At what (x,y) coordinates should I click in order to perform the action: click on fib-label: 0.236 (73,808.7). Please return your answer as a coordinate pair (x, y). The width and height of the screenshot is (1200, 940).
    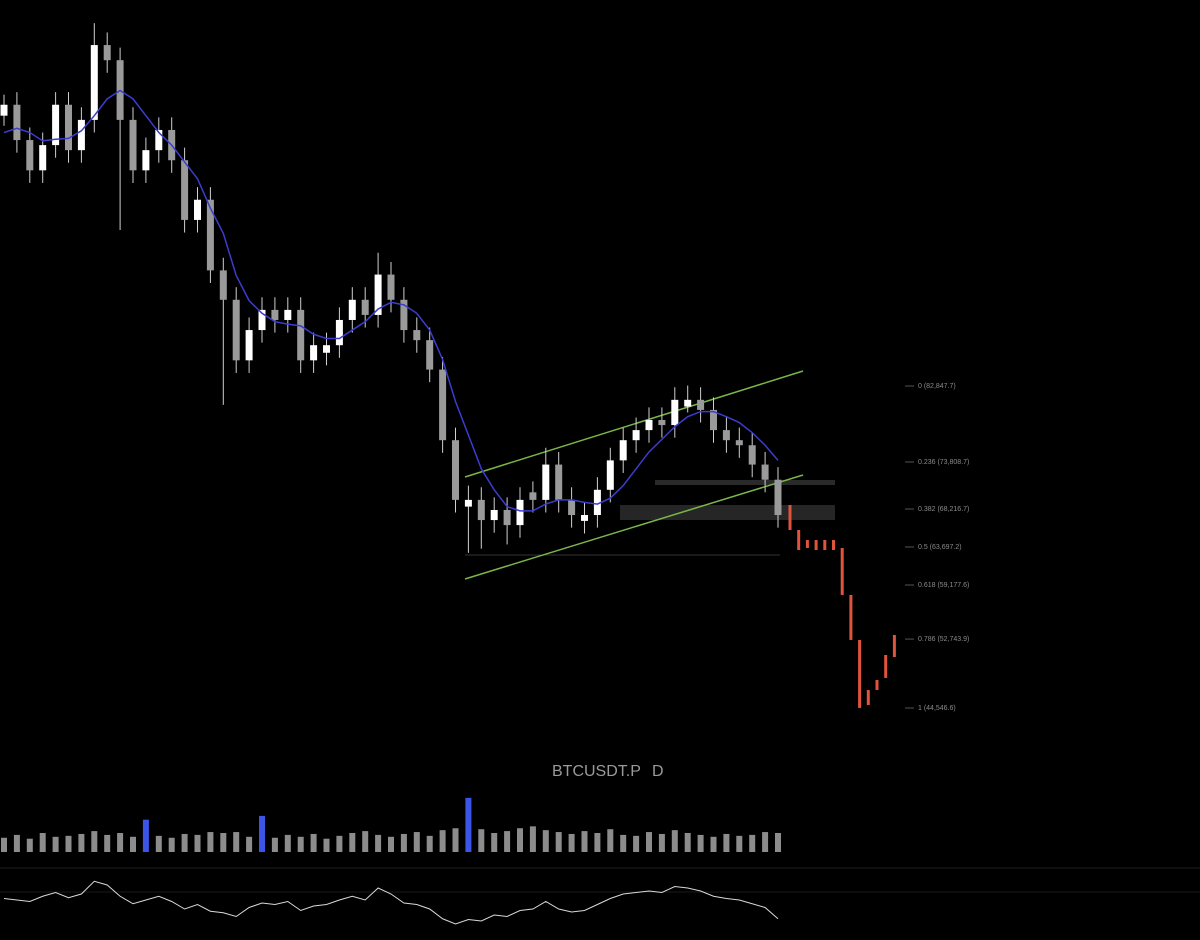
    Looking at the image, I should click on (943, 462).